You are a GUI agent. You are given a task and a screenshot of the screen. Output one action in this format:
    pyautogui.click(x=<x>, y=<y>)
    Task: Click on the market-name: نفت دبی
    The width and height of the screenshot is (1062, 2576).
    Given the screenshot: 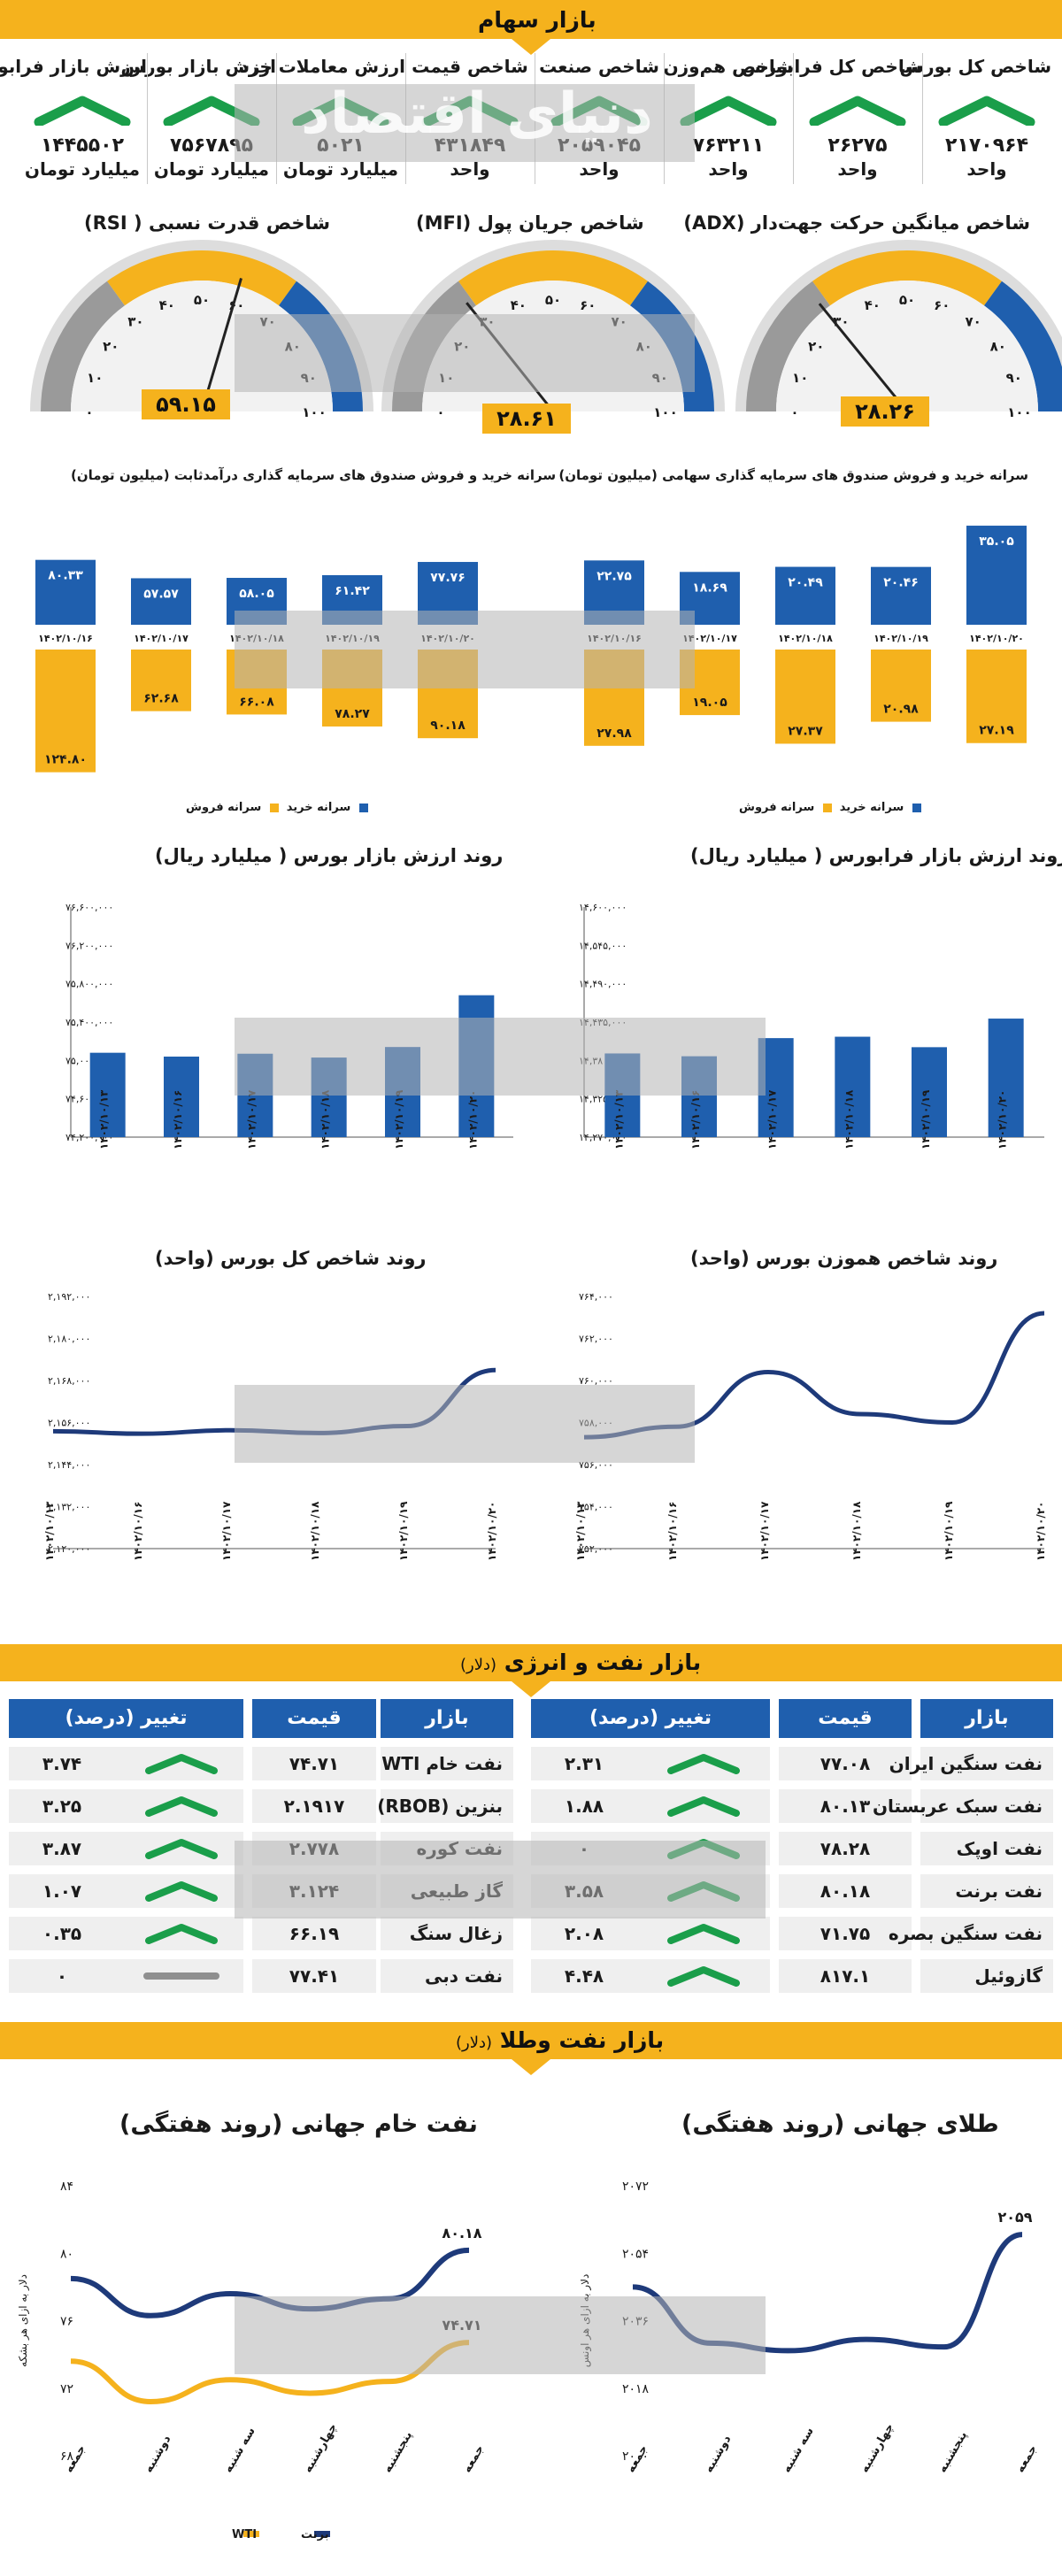 What is the action you would take?
    pyautogui.click(x=463, y=1976)
    